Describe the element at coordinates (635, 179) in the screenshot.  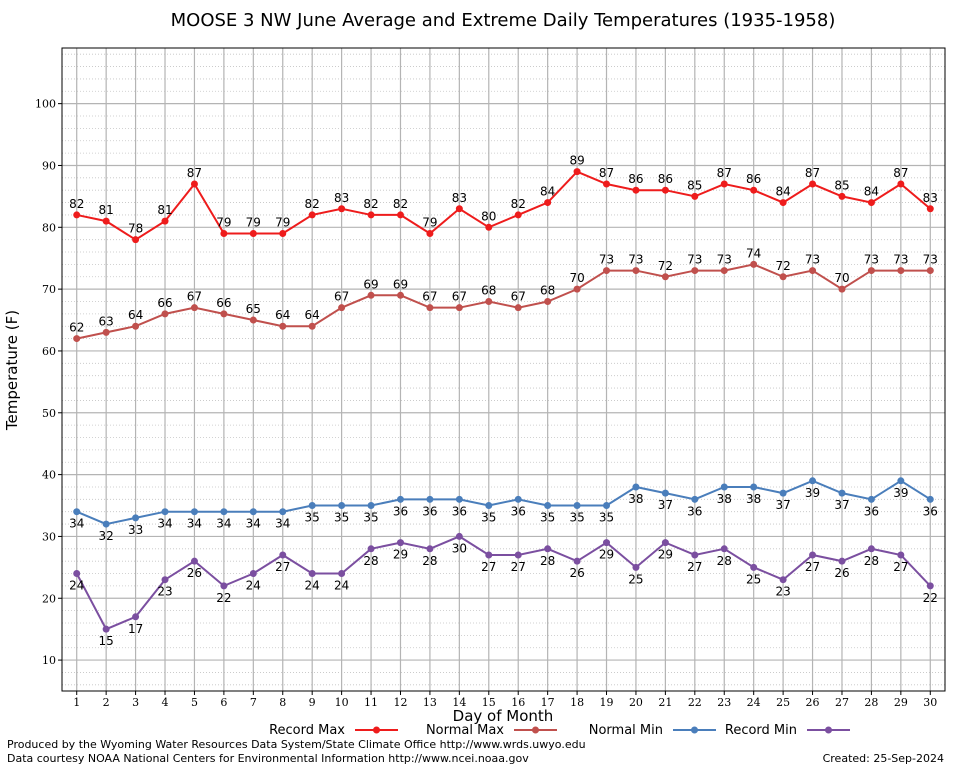
I see `record-max-data-label: 86` at that location.